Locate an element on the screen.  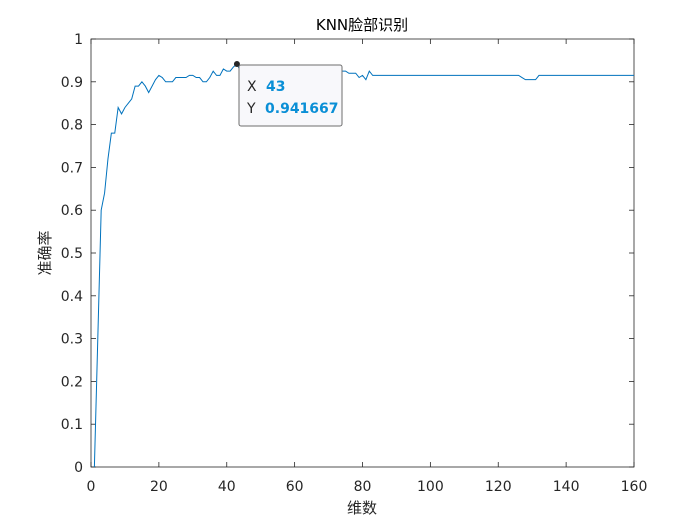
x-tick-label: 100 is located at coordinates (430, 487).